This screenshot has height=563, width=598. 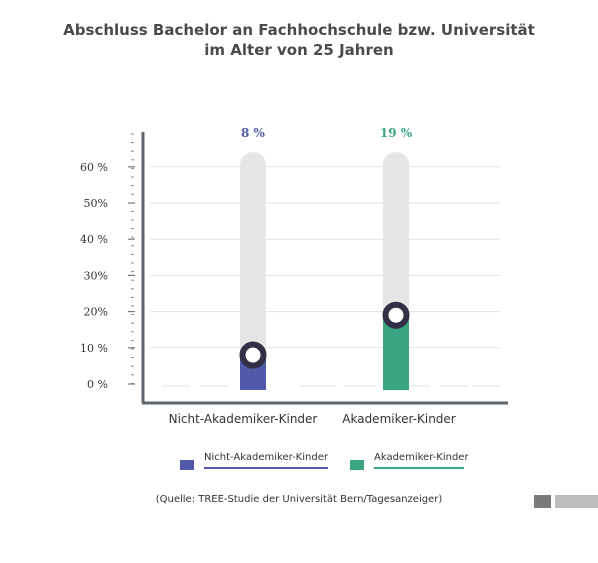 I want to click on y-axis-tick-labels: 0 % 10 % 20% 30% 40 % 50% 60 %, so click(x=94, y=276).